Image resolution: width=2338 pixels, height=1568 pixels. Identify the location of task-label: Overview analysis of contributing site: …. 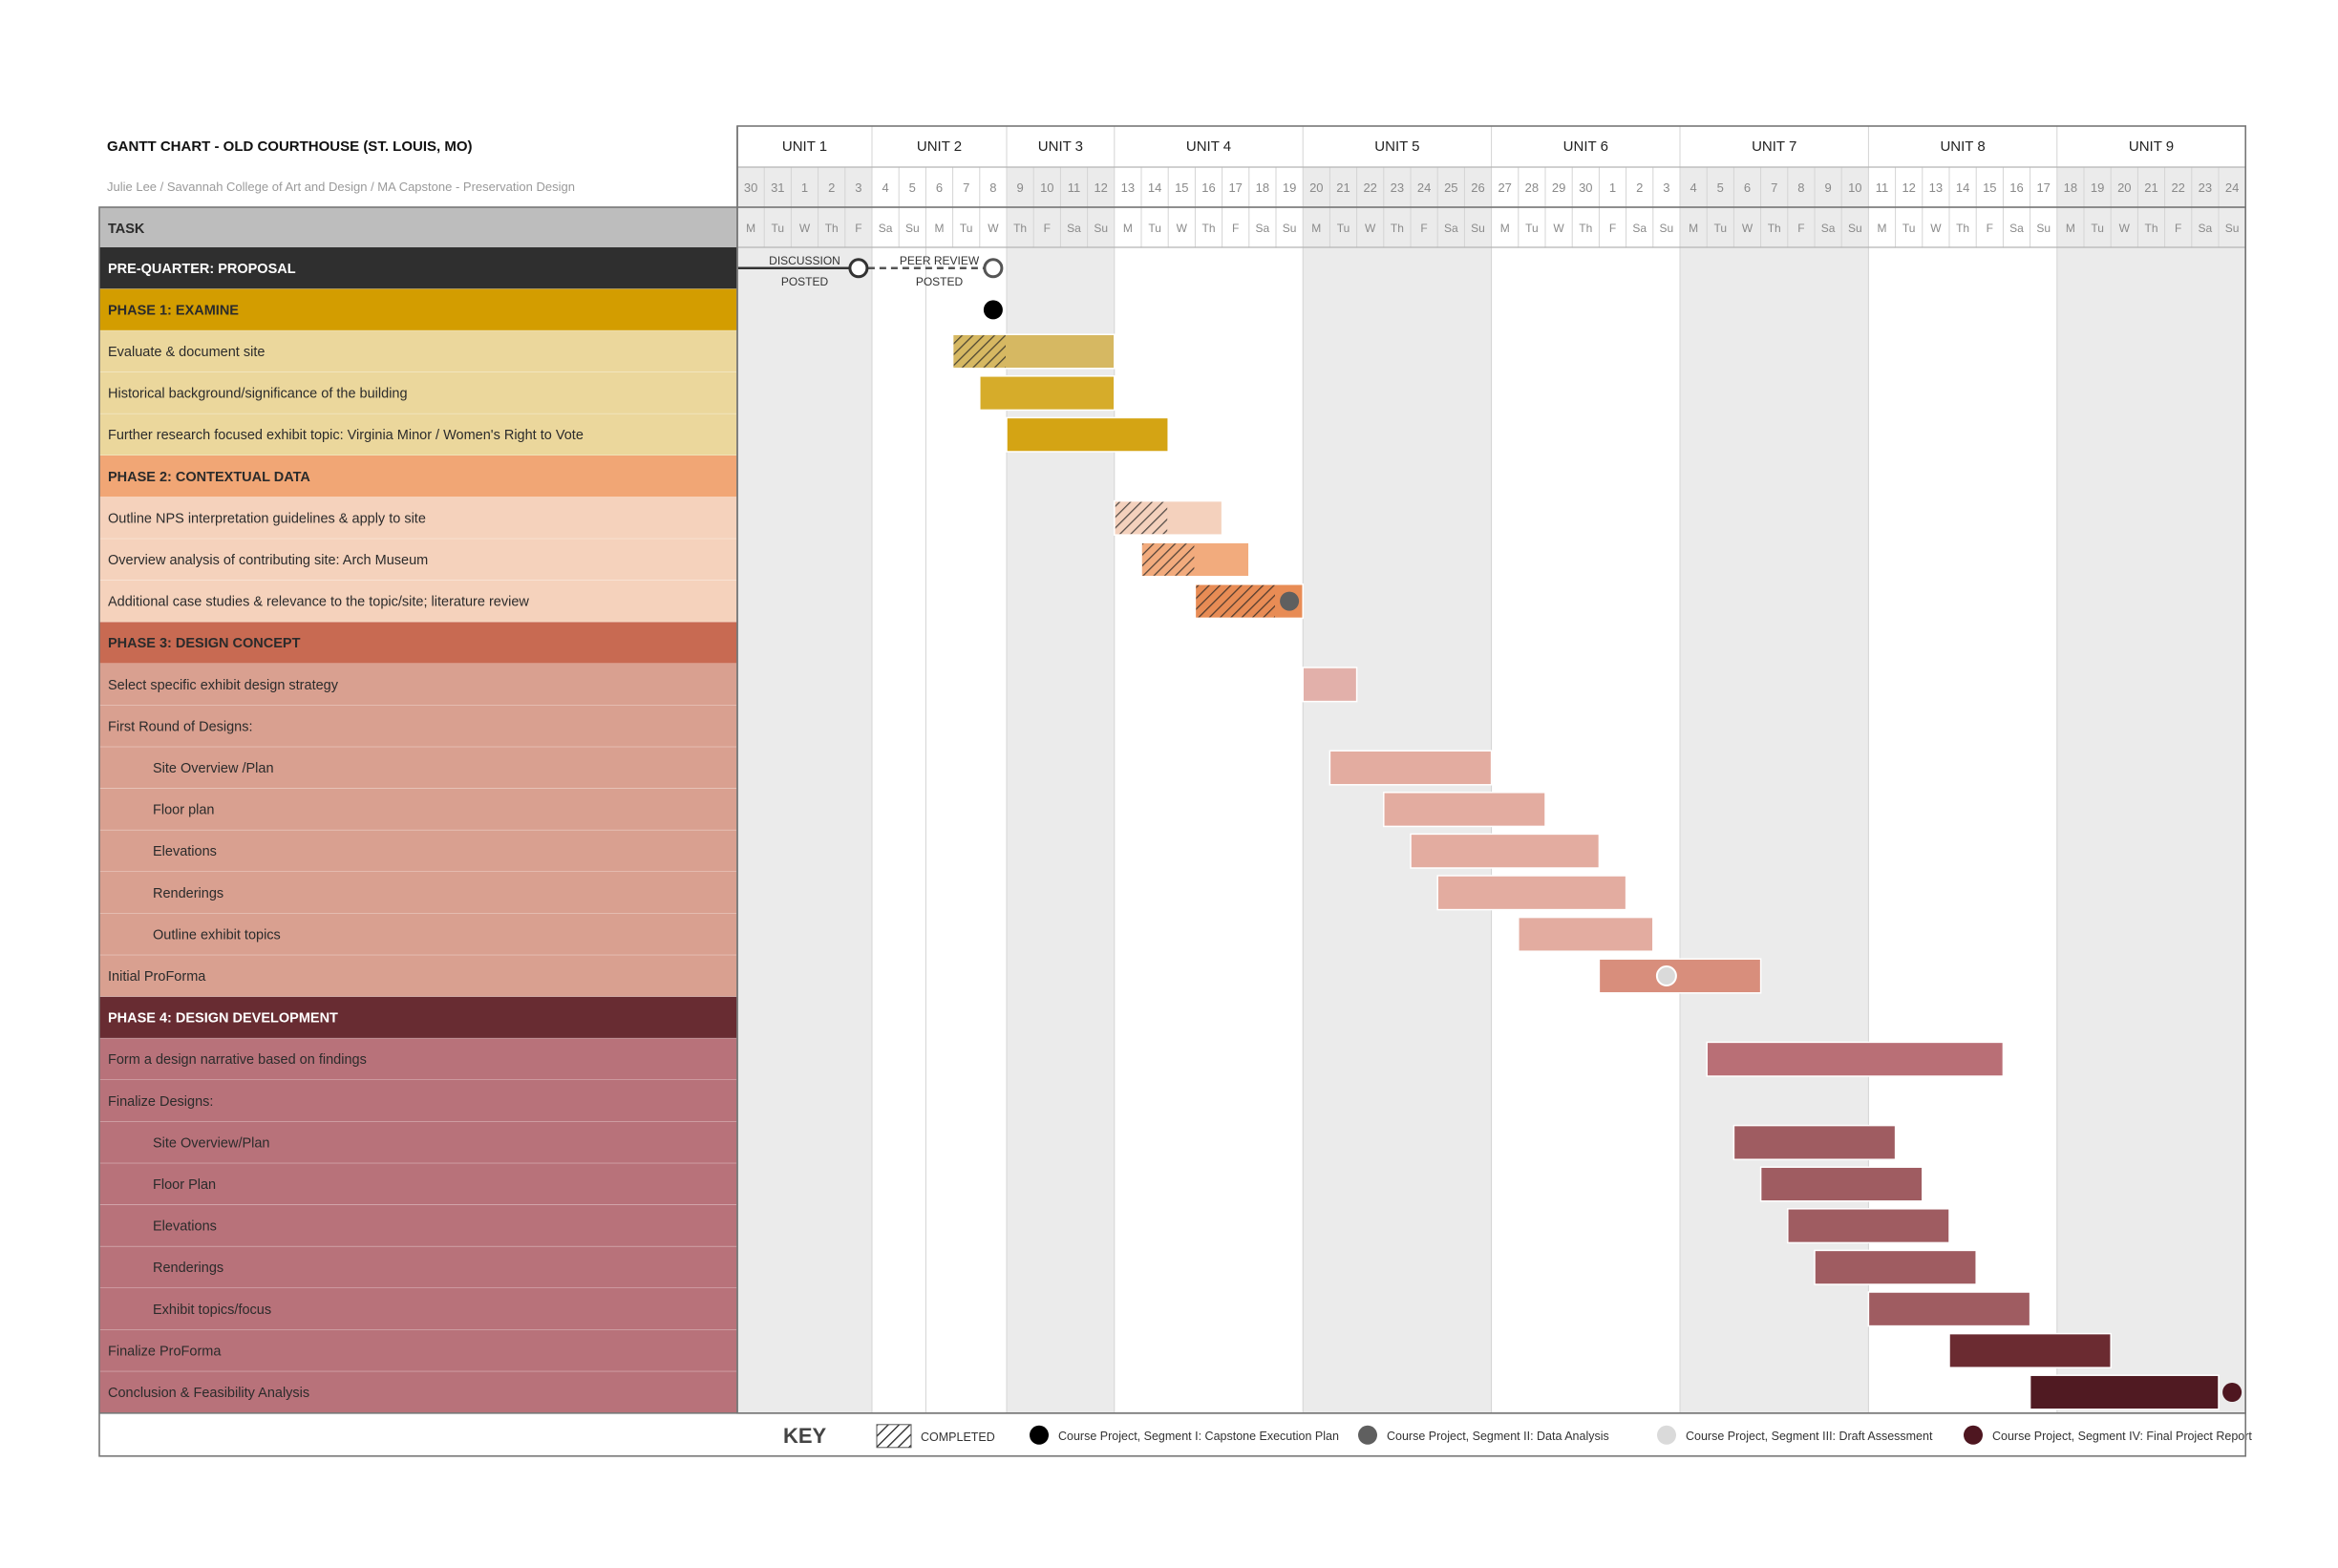
(268, 560).